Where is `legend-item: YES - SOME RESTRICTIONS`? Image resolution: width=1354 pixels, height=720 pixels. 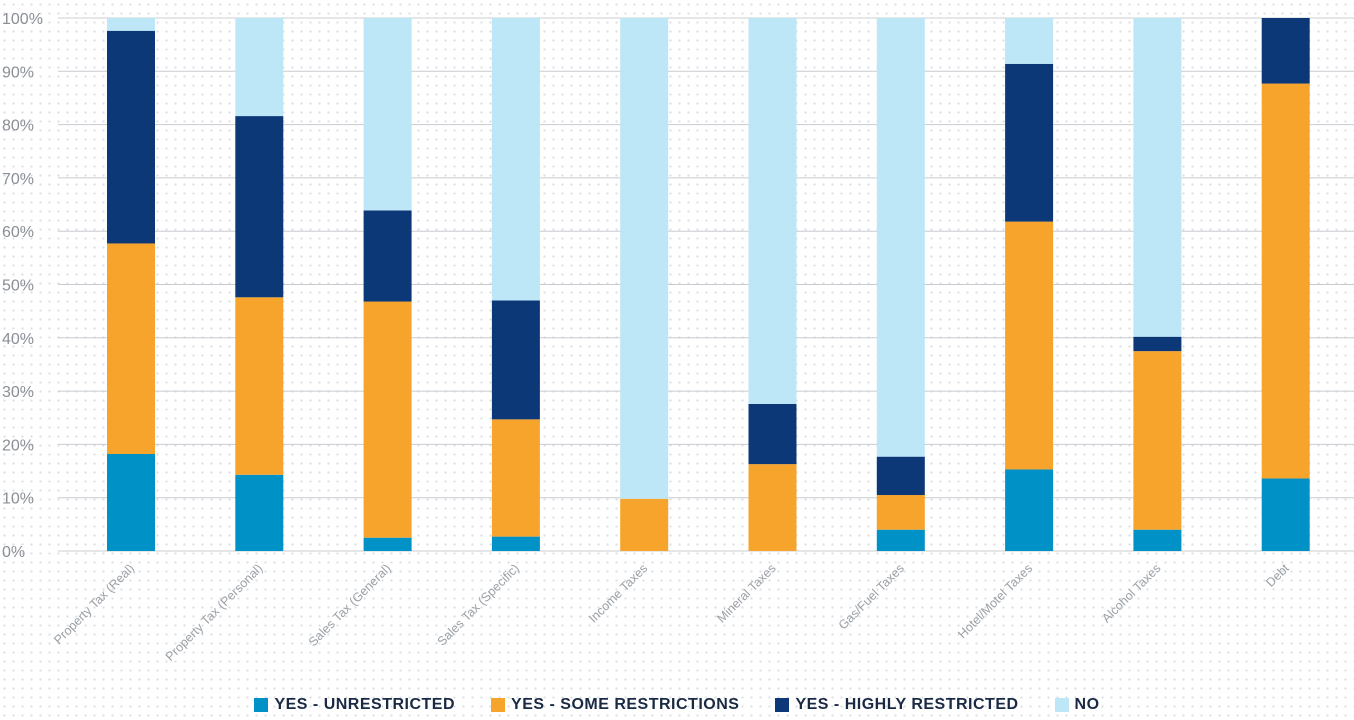 legend-item: YES - SOME RESTRICTIONS is located at coordinates (615, 705).